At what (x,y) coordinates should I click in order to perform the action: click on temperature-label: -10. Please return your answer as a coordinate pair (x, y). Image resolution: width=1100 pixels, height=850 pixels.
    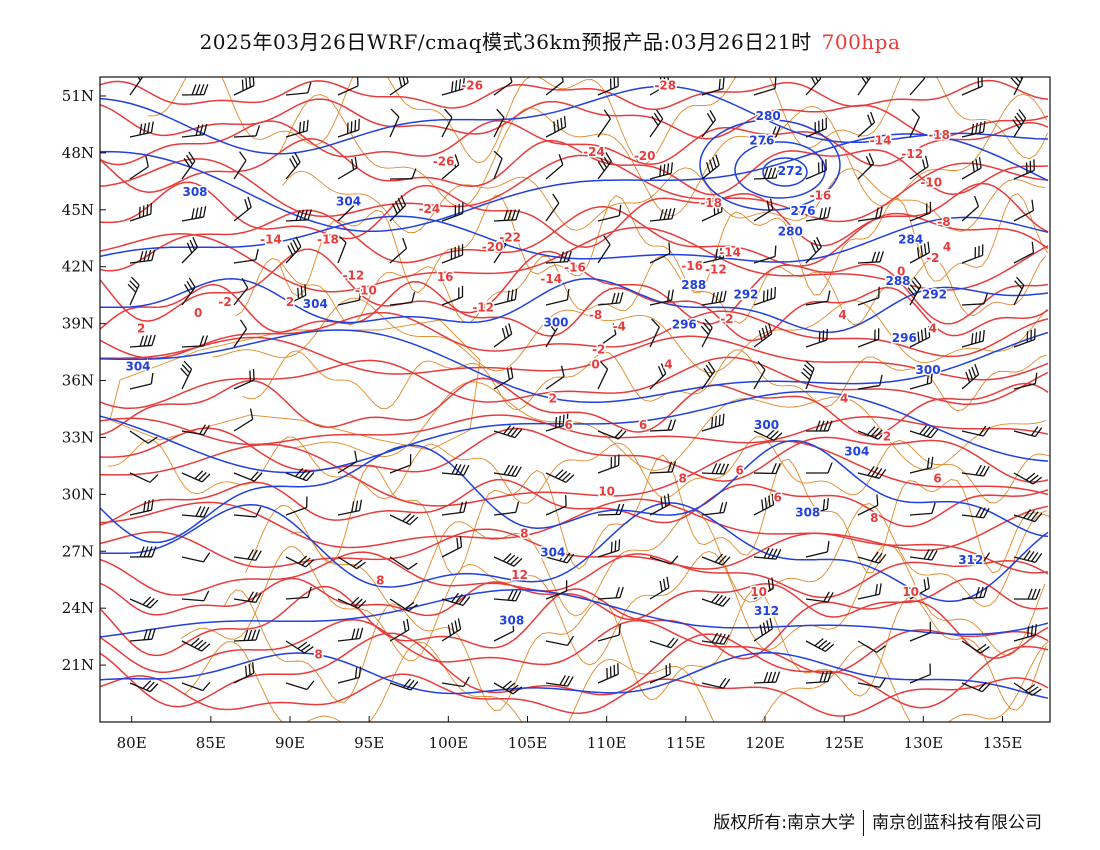
    Looking at the image, I should click on (366, 290).